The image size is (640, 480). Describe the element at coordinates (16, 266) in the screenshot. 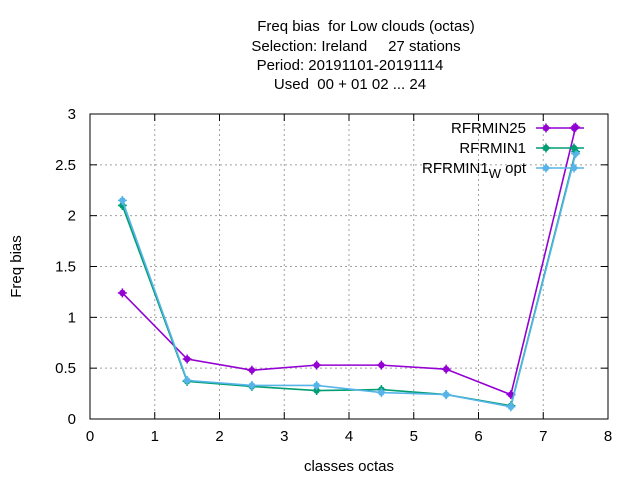

I see `y-axis-label: Freq bias` at that location.